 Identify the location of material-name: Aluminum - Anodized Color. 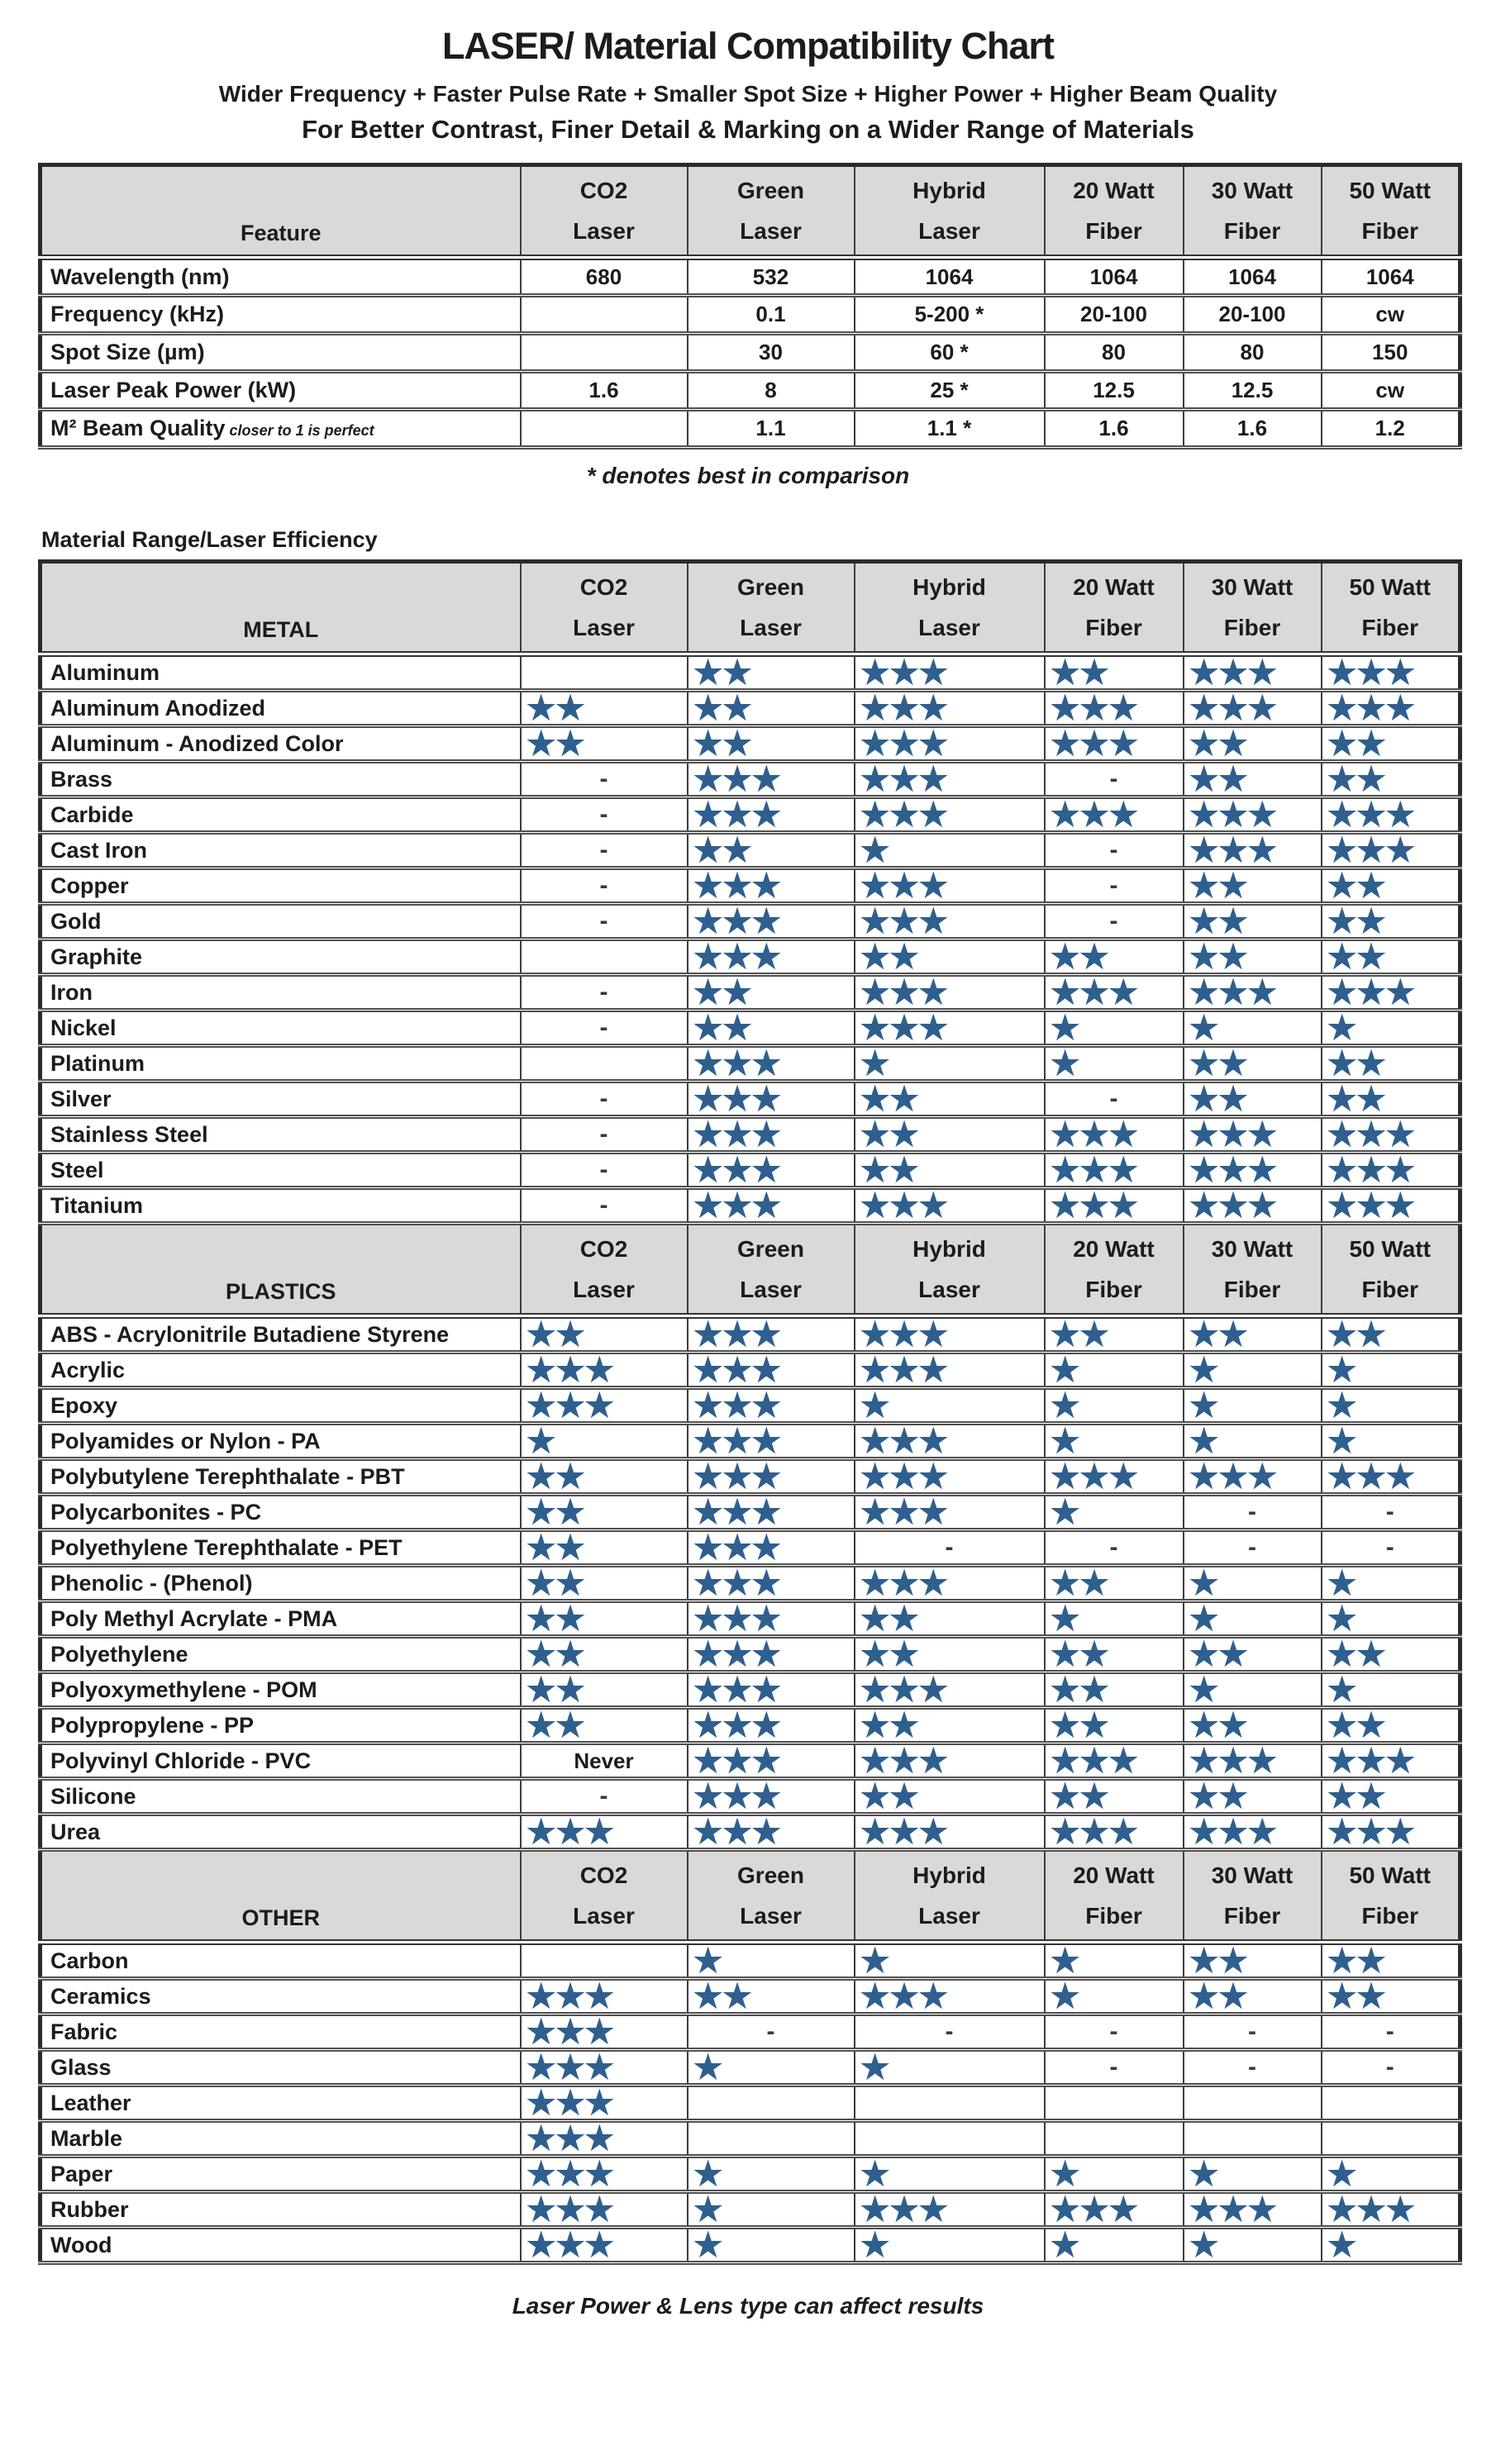
(280, 744).